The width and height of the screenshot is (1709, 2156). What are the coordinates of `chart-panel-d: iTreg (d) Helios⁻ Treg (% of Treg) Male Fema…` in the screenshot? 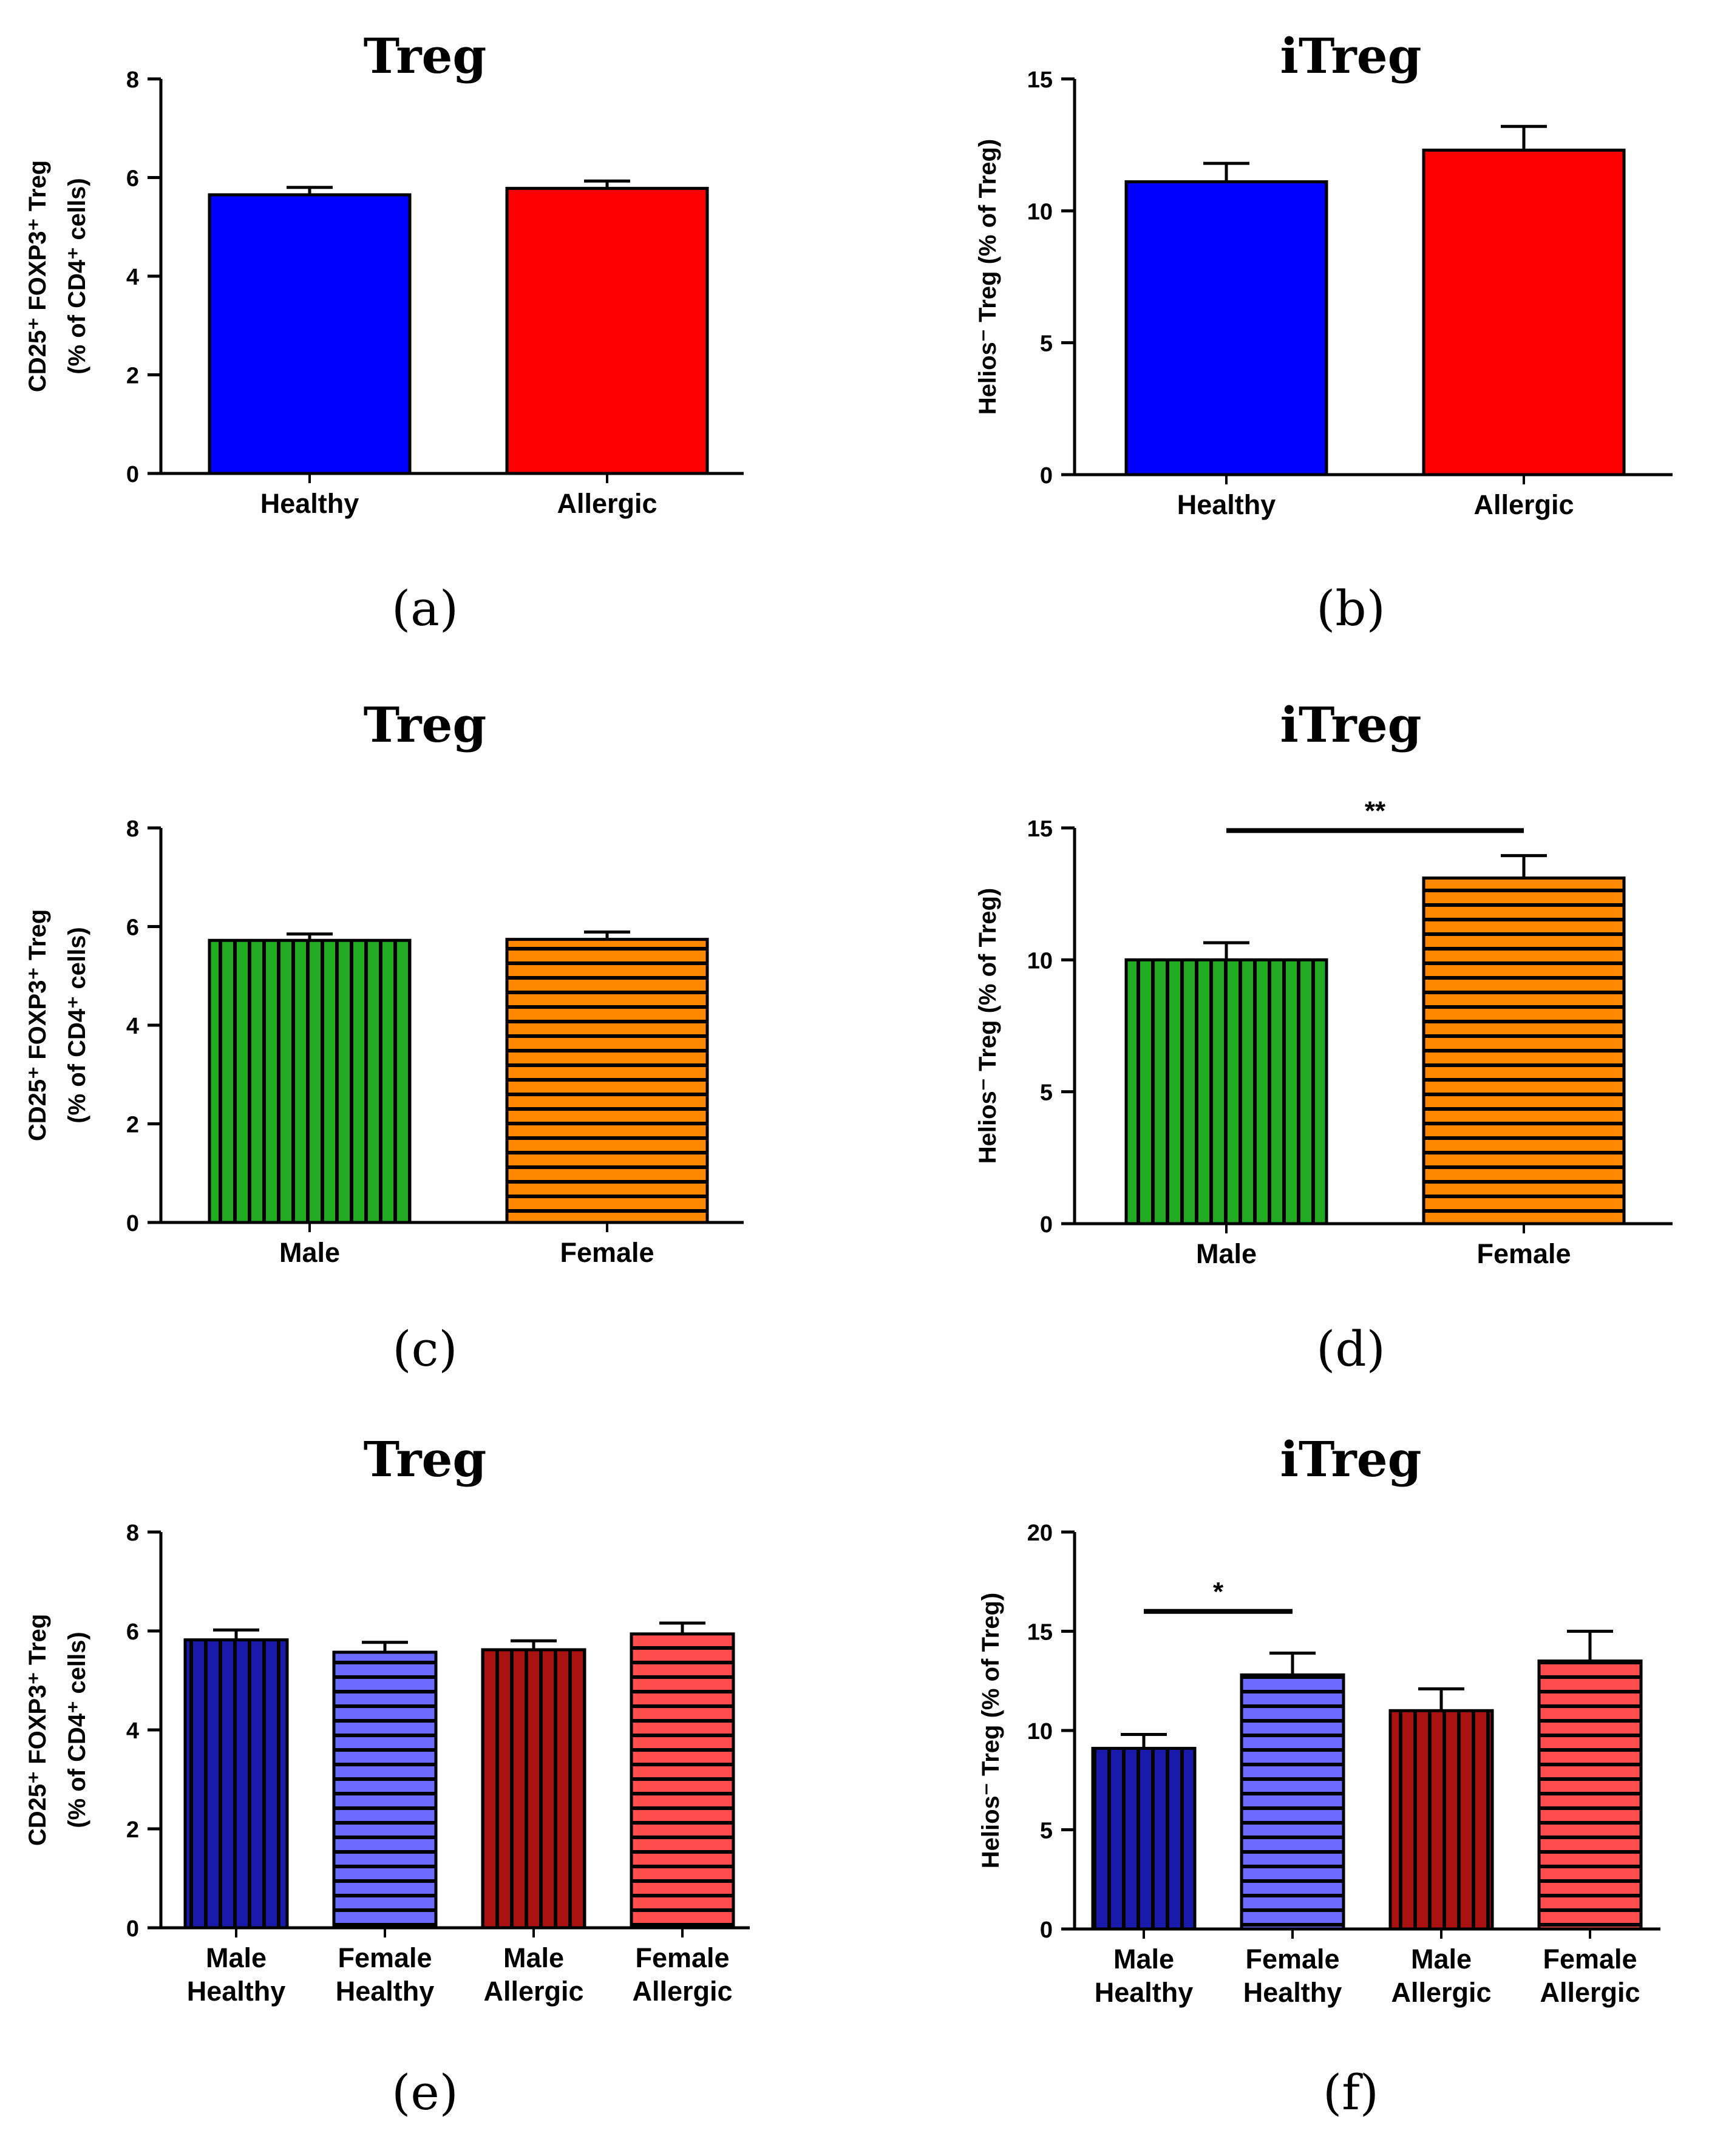 It's located at (1323, 1036).